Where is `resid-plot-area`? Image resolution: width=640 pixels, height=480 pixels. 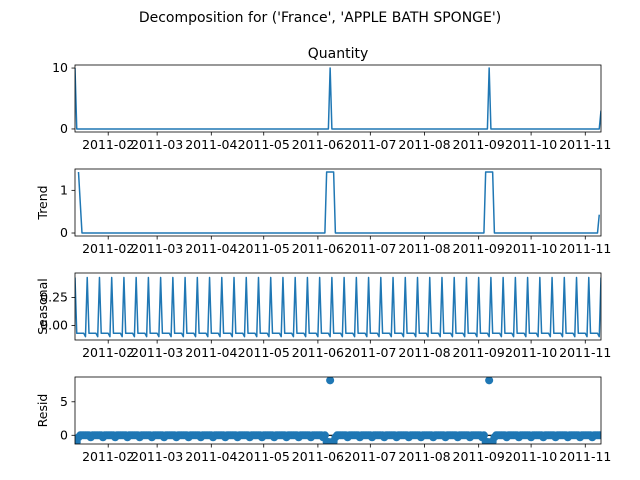 resid-plot-area is located at coordinates (338, 410).